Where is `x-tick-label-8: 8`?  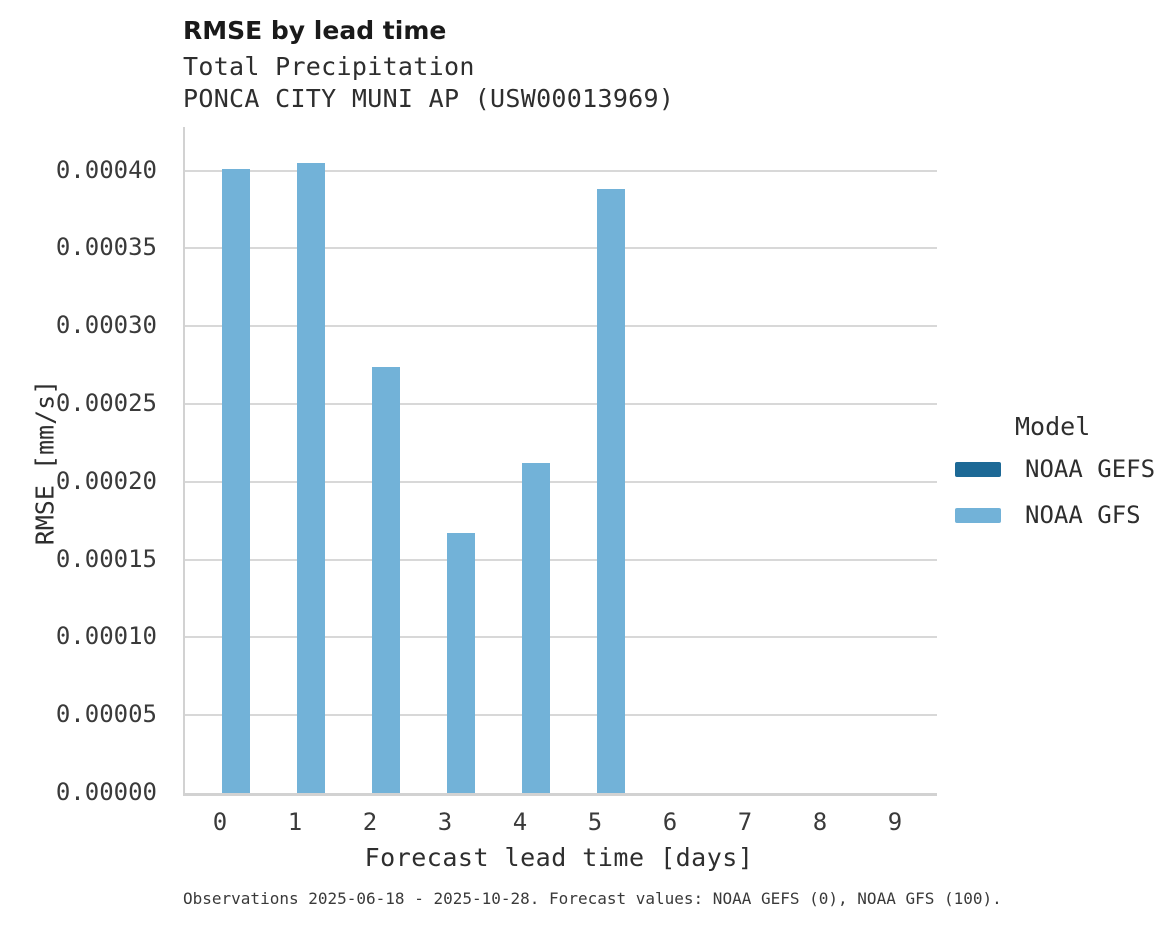
x-tick-label-8: 8 is located at coordinates (820, 822).